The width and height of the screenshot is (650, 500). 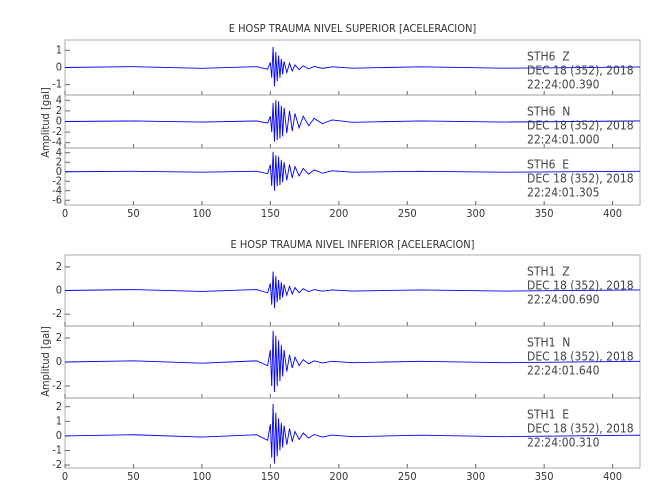 I want to click on station-station: STH6 E, so click(x=548, y=165).